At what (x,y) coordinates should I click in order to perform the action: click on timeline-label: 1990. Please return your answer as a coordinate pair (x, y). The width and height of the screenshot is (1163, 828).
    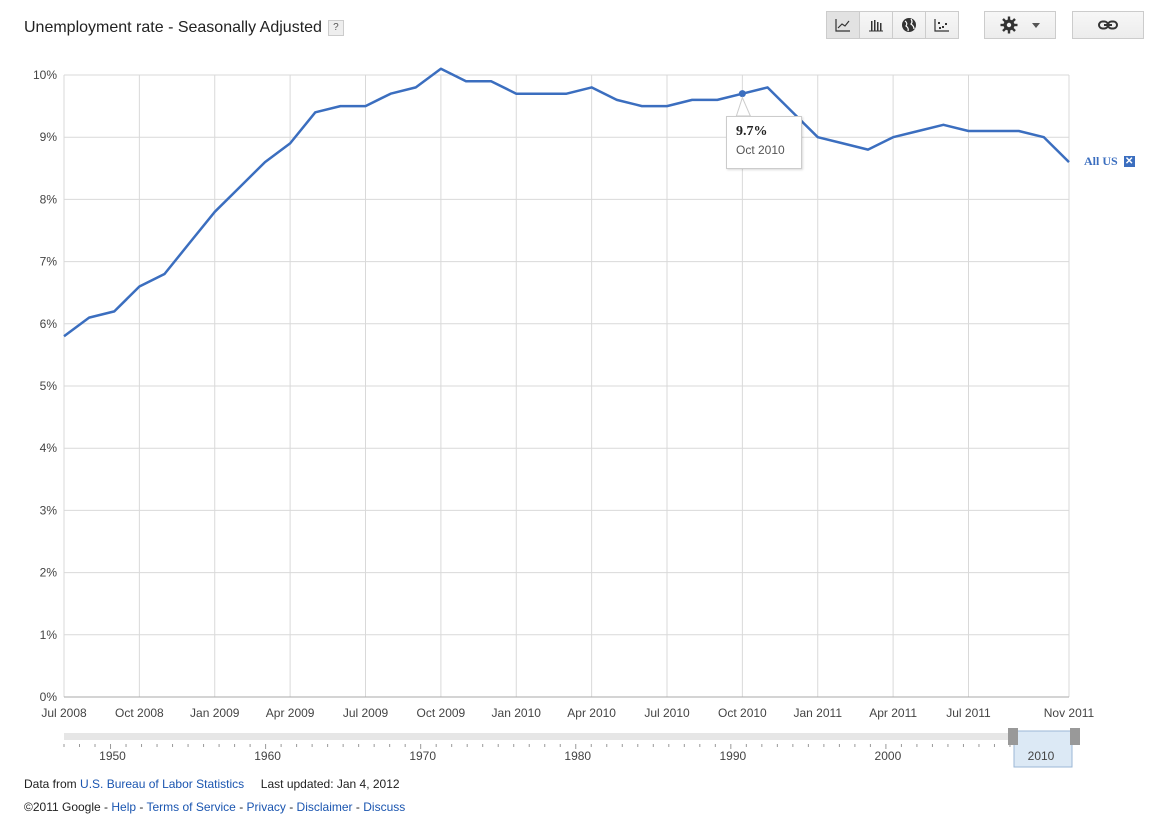
    Looking at the image, I should click on (732, 756).